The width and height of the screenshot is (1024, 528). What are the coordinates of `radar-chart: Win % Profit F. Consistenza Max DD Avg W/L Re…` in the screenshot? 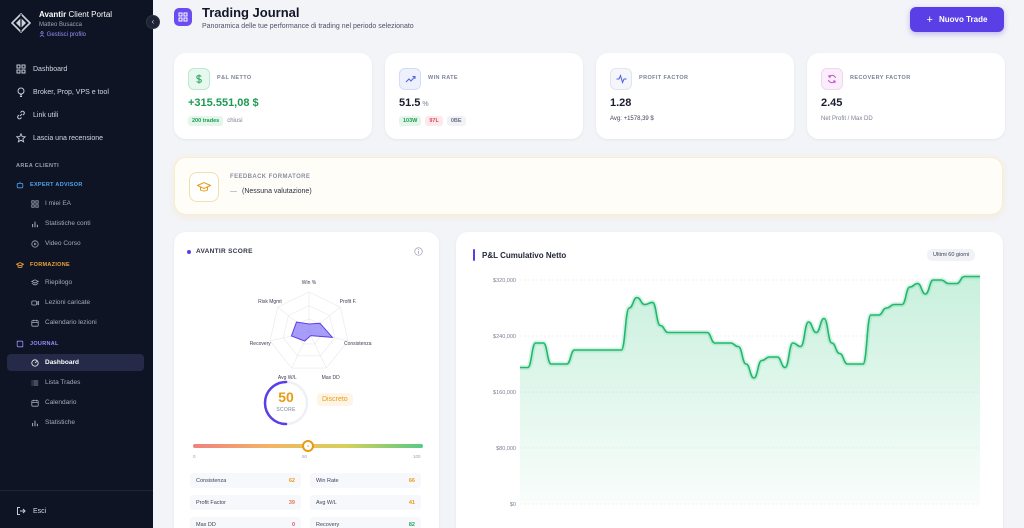 It's located at (311, 330).